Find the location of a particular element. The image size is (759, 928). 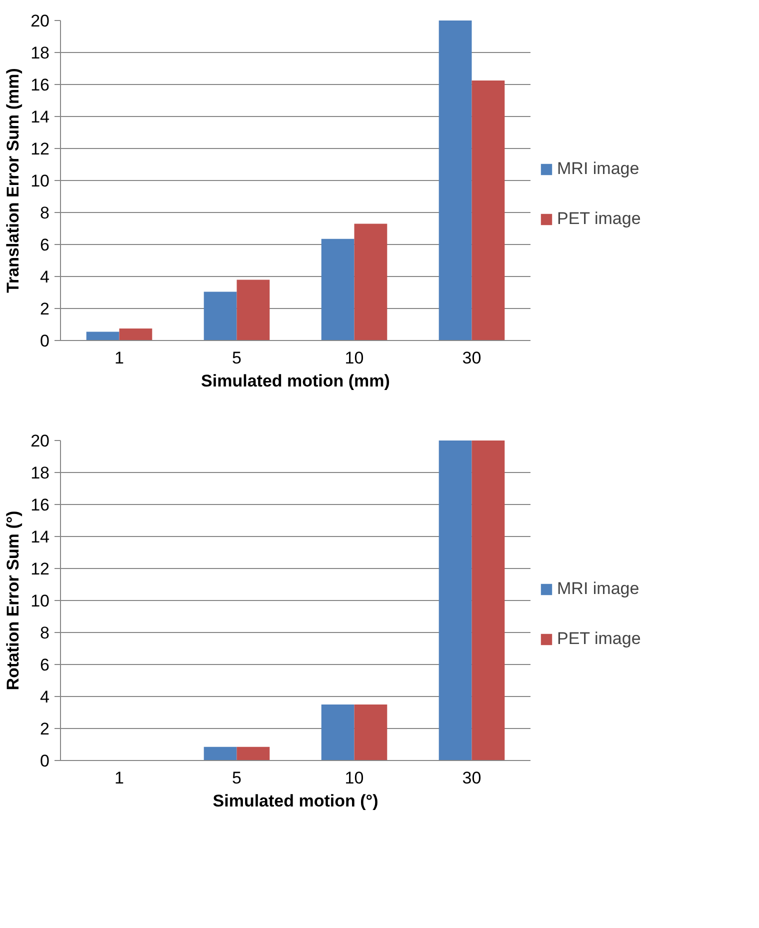

y-axis-title: Rotation Error Sum (°) is located at coordinates (13, 600).